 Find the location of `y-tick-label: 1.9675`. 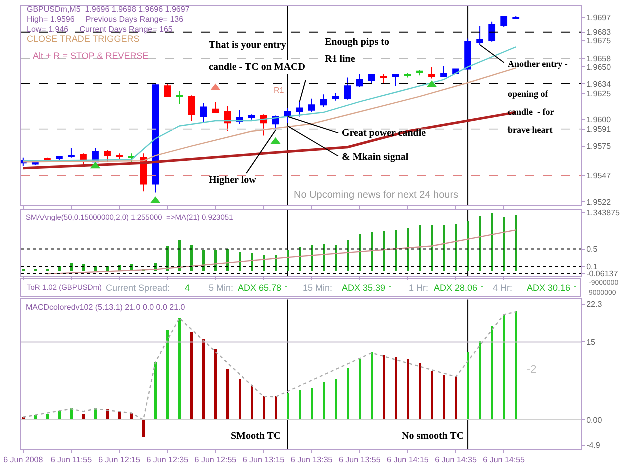

y-tick-label: 1.9675 is located at coordinates (599, 41).